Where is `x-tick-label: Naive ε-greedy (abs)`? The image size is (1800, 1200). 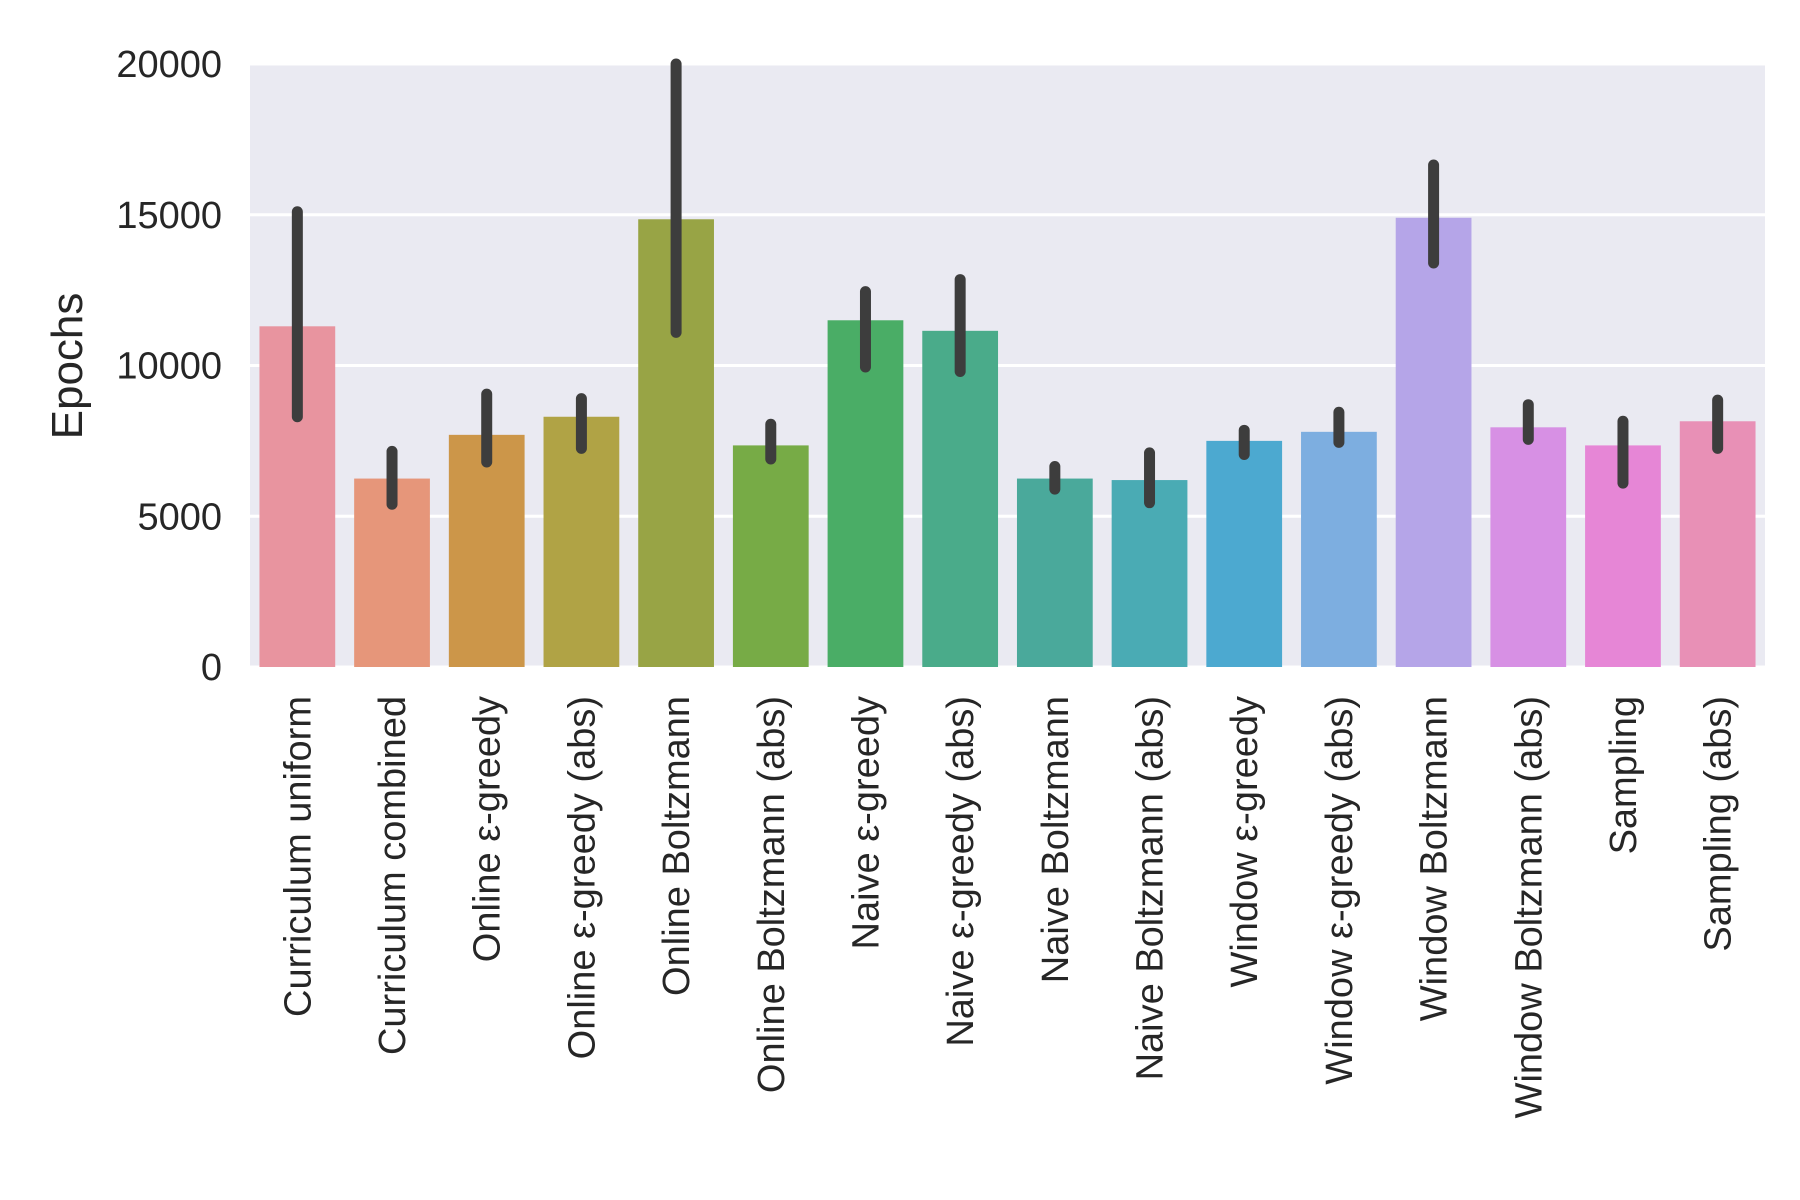
x-tick-label: Naive ε-greedy (abs) is located at coordinates (961, 871).